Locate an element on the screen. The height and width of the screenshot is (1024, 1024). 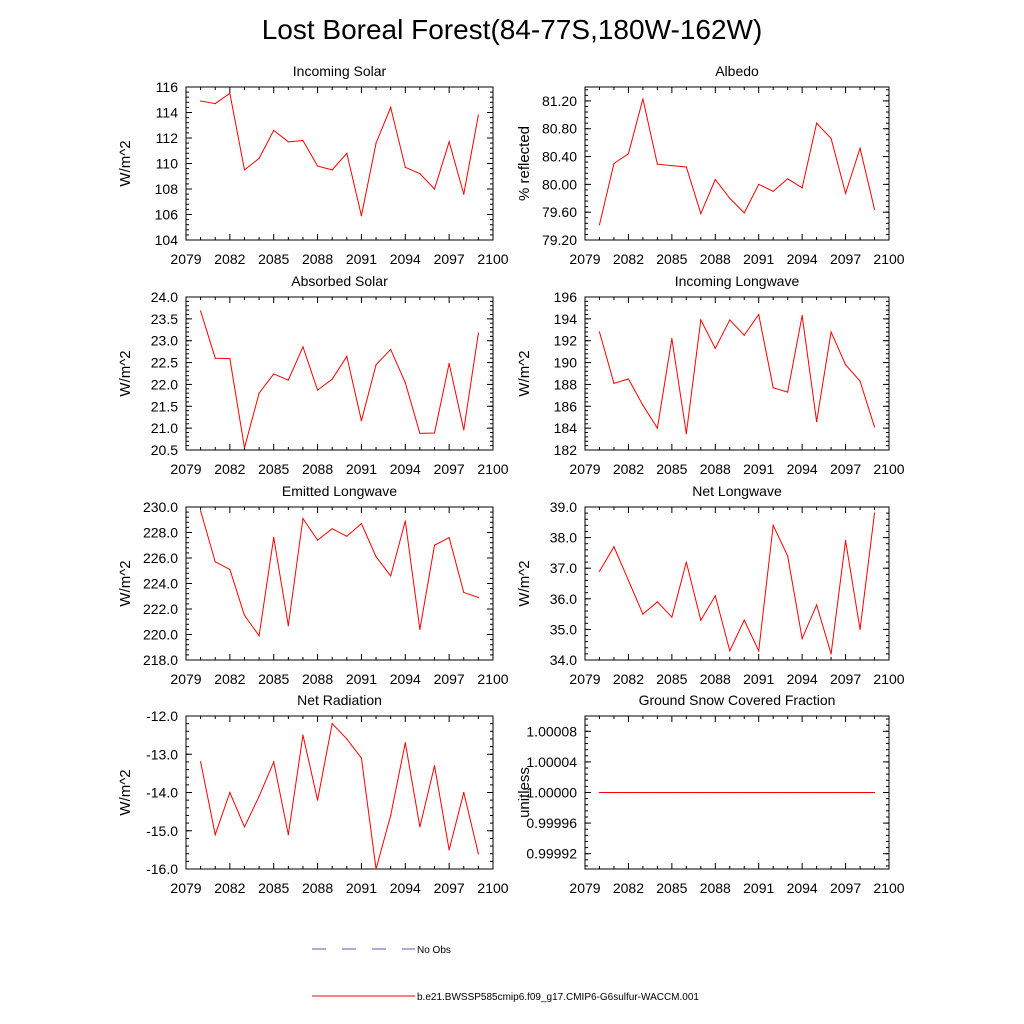
y-tick-label: 192 is located at coordinates (566, 341).